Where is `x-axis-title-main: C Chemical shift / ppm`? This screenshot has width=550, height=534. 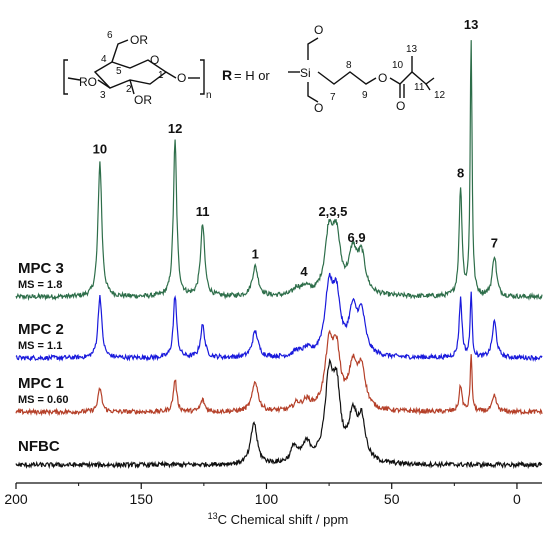
x-axis-title-main: C Chemical shift / ppm is located at coordinates (283, 519).